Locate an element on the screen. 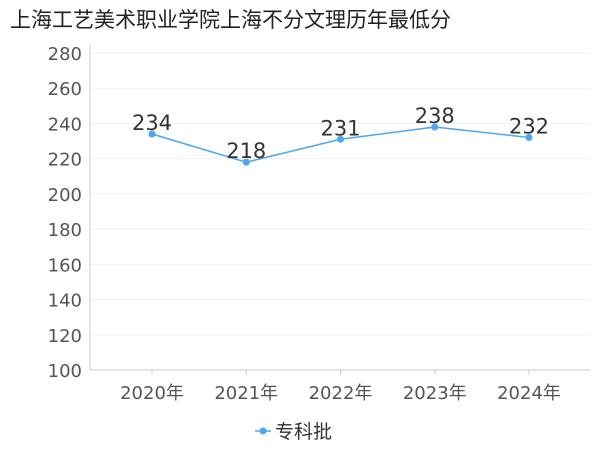 The image size is (600, 450). y-tick-label: 260 is located at coordinates (65, 89).